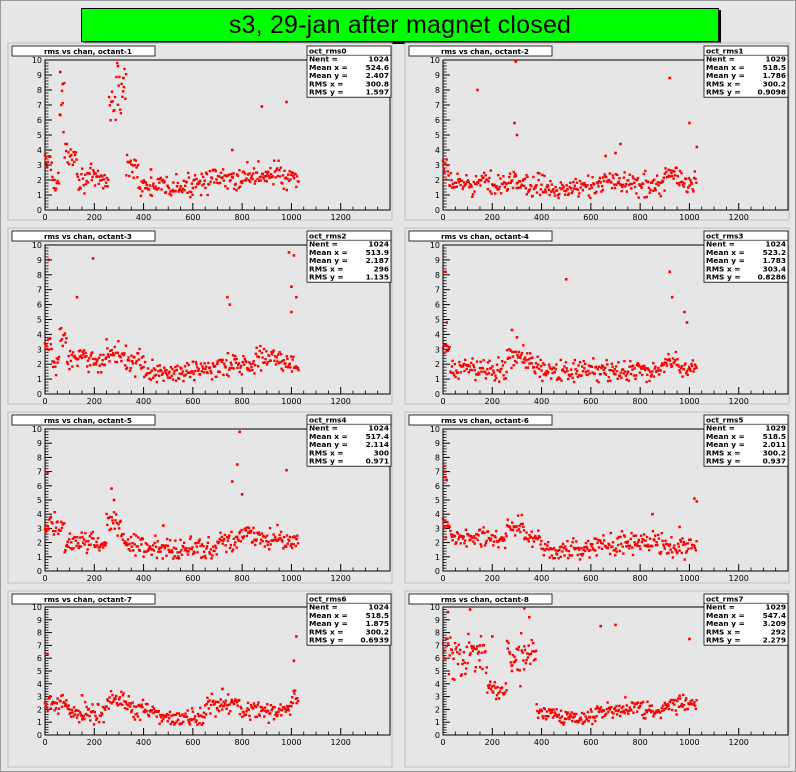  I want to click on x-tick-label: 600, so click(590, 742).